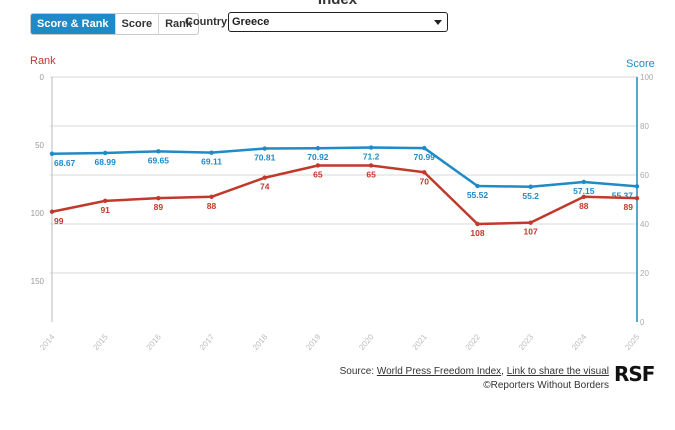  I want to click on score-data-label: 57.15, so click(584, 191).